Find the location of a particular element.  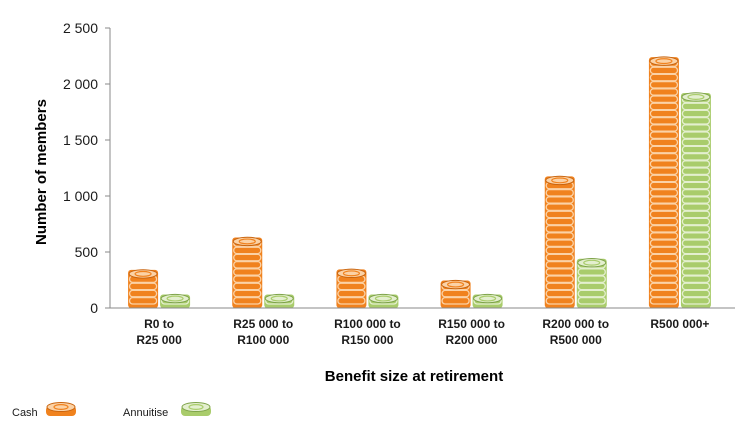

y-tick-label: 2 000 is located at coordinates (80, 84).